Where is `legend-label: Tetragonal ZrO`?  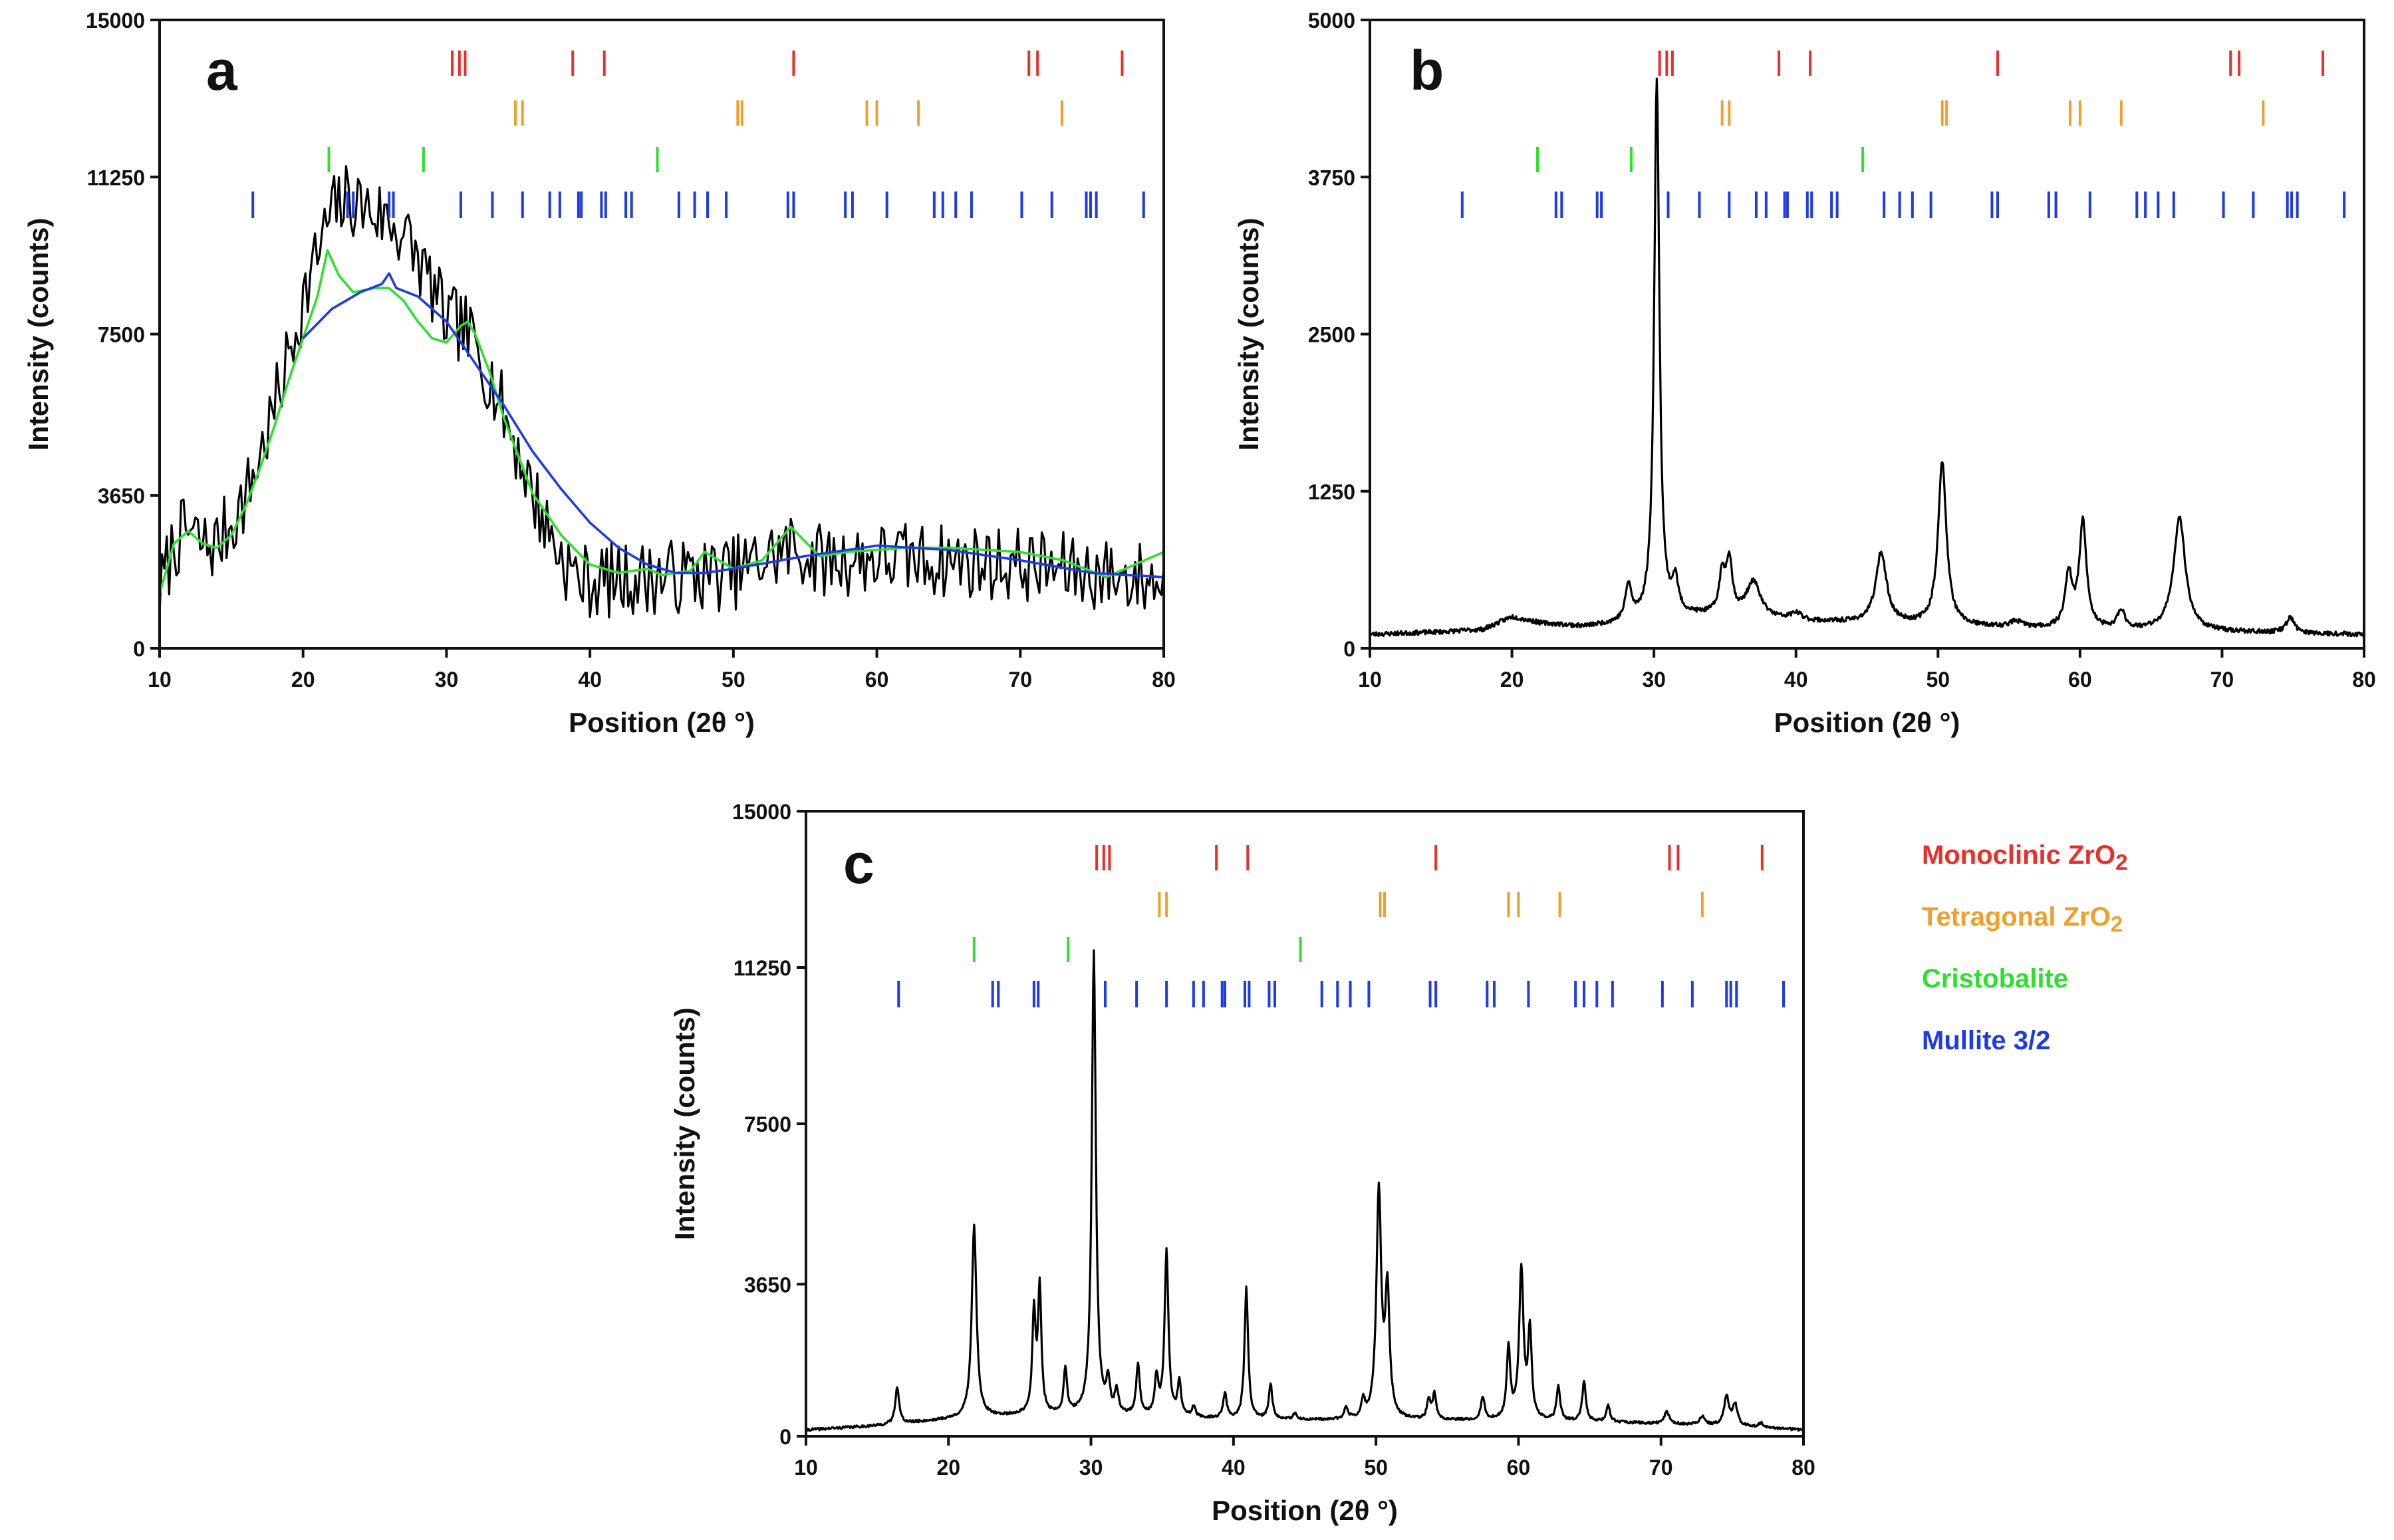
legend-label: Tetragonal ZrO is located at coordinates (2016, 917).